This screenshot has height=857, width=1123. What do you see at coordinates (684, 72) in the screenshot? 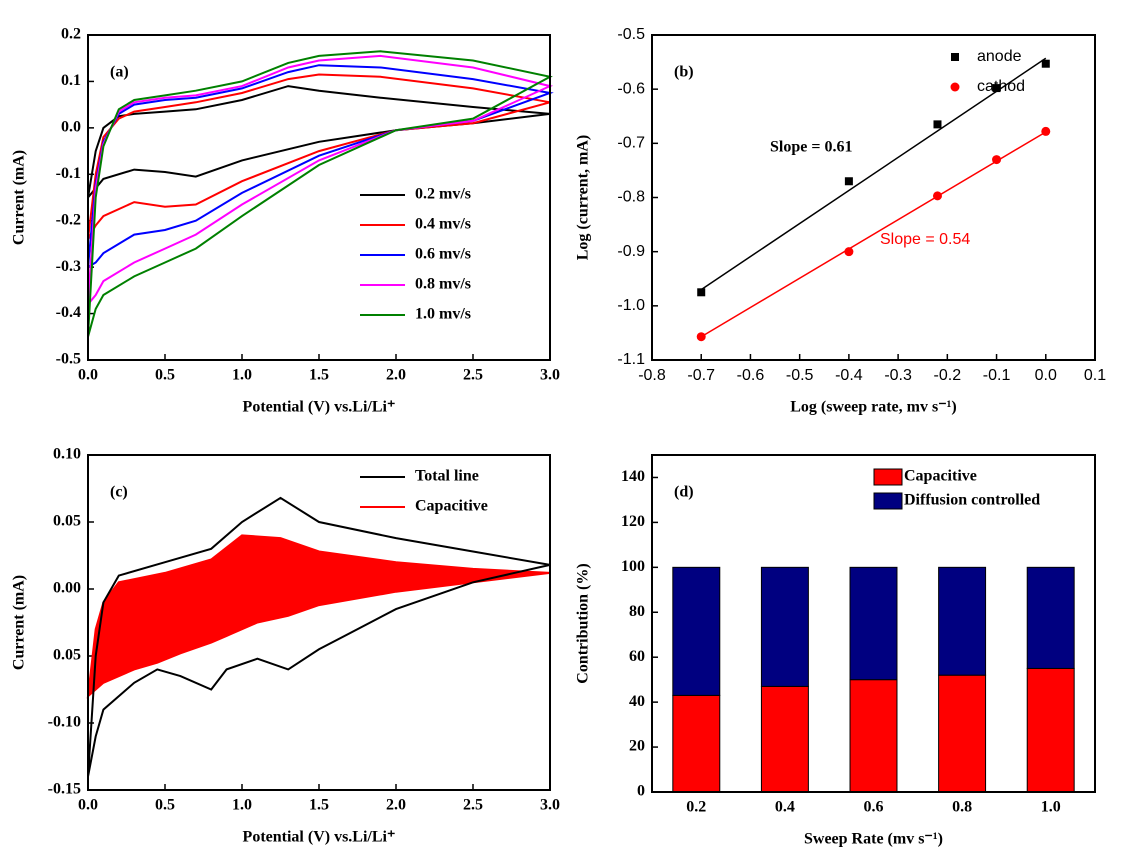
I see `panel-label: (b)` at bounding box center [684, 72].